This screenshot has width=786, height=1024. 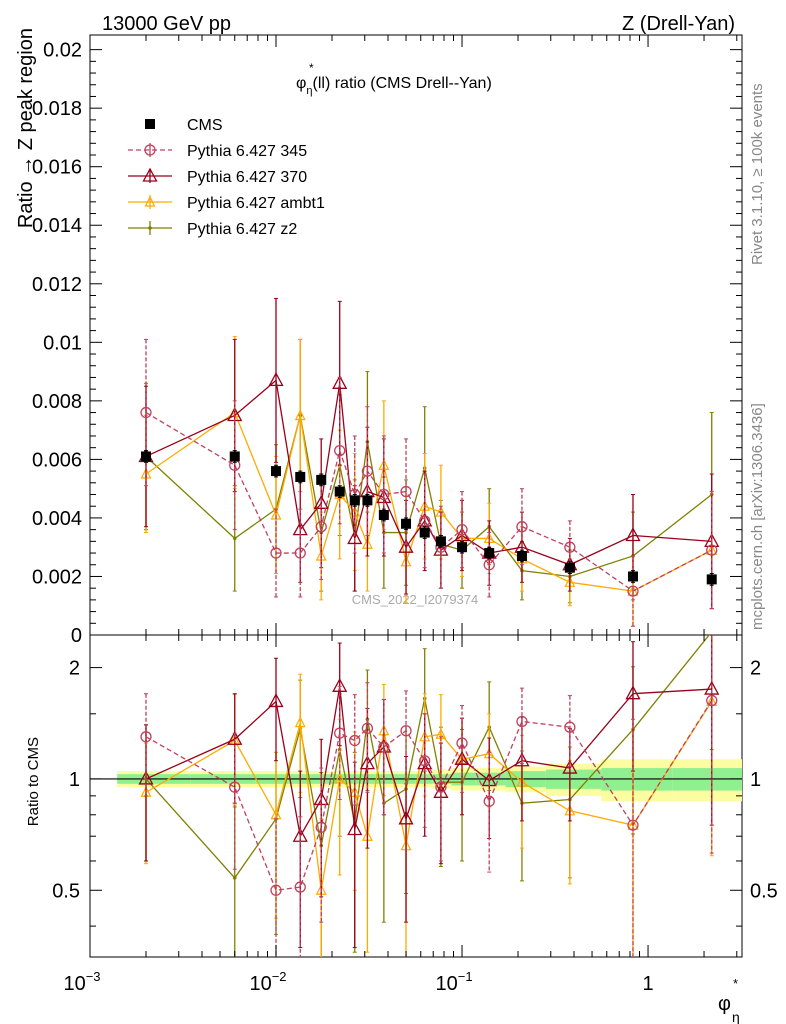 I want to click on main-y-tick-label: 0.008, so click(x=57, y=402).